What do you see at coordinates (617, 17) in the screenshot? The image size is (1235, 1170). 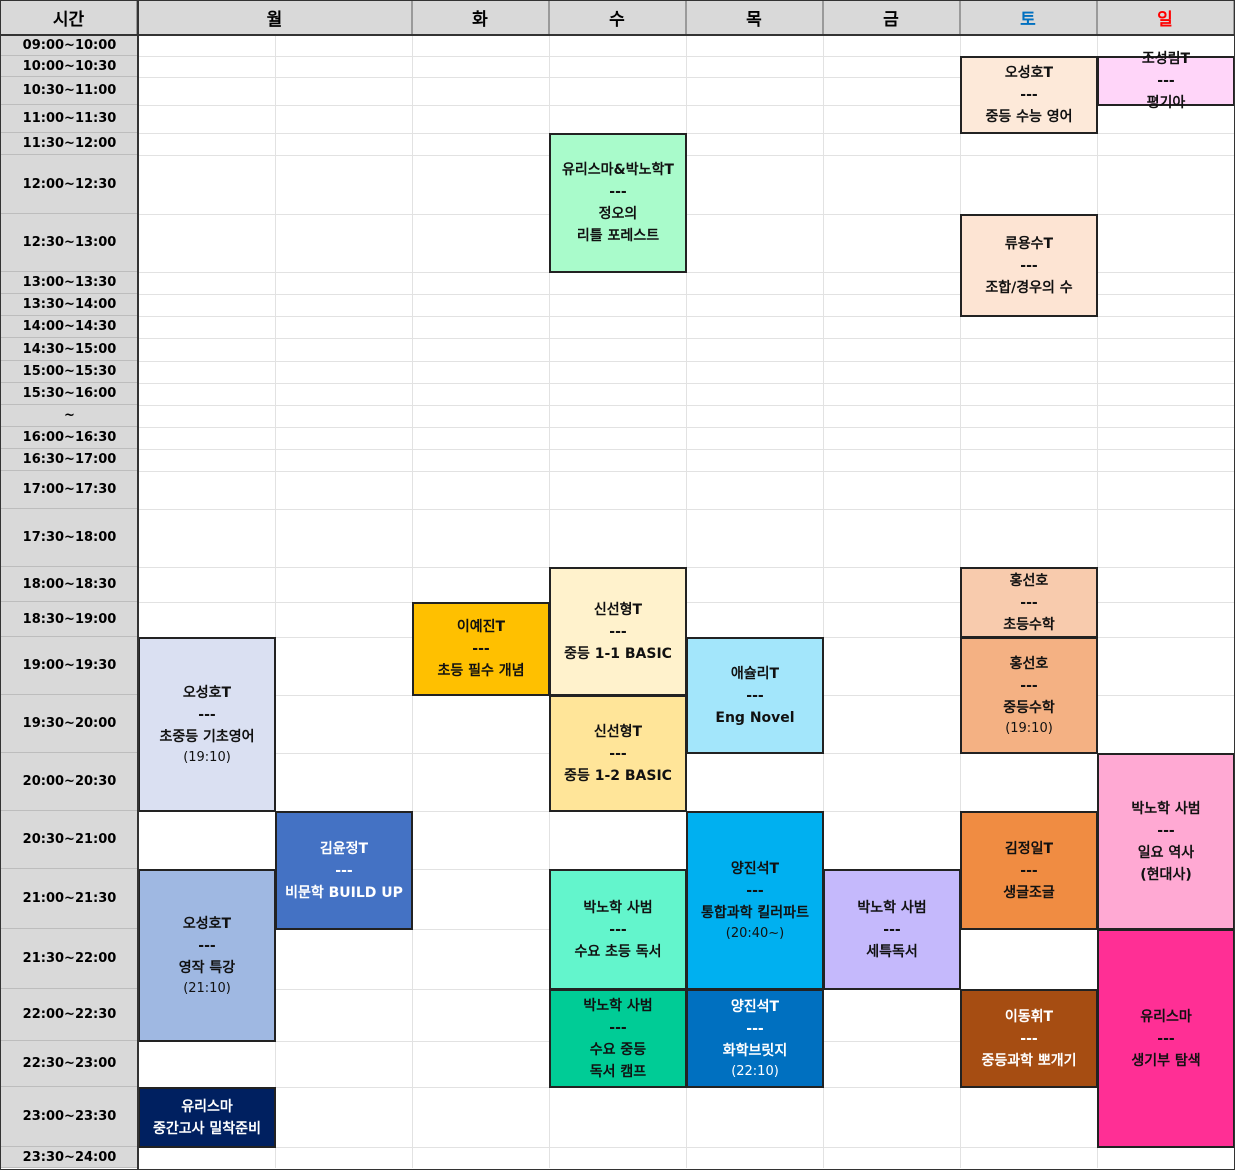 I see `header-day-3: 수` at bounding box center [617, 17].